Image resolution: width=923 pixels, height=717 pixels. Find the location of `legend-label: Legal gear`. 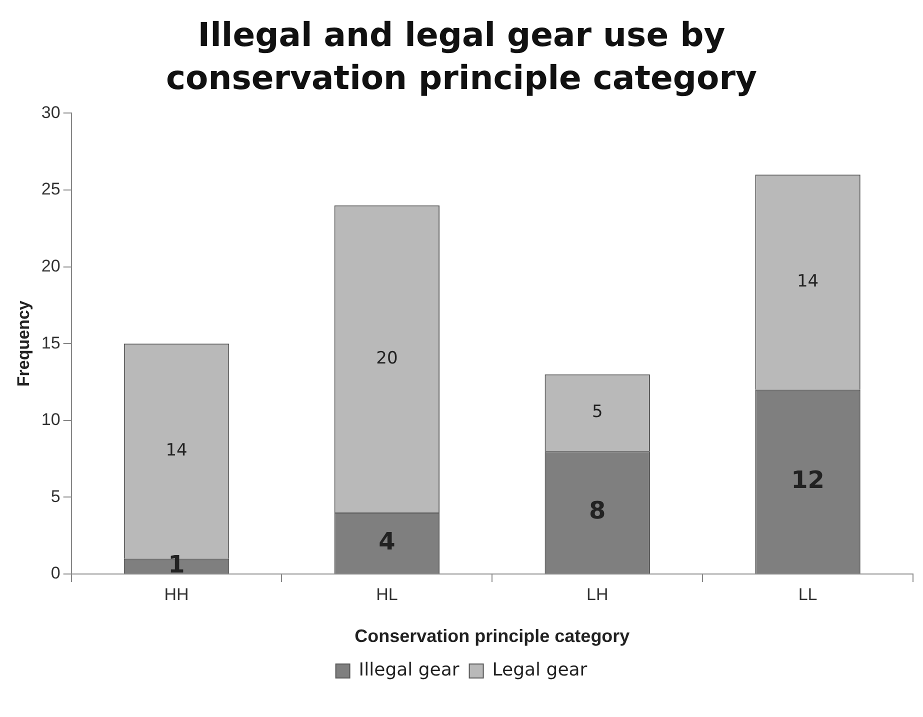

legend-label: Legal gear is located at coordinates (540, 669).